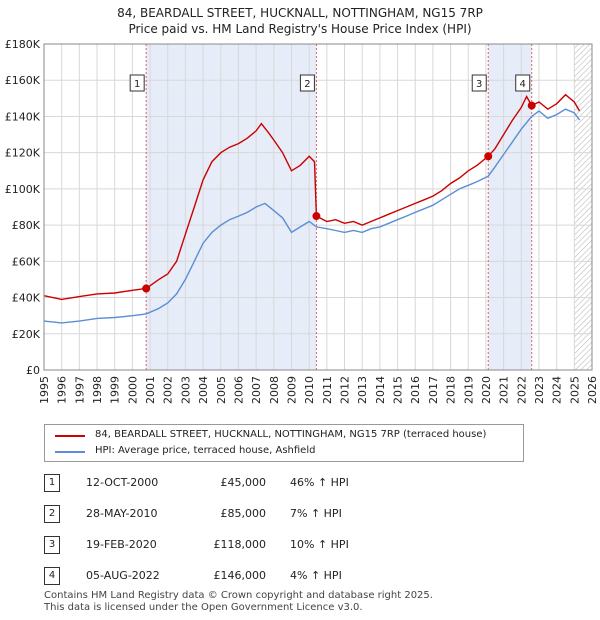 The width and height of the screenshot is (600, 620). What do you see at coordinates (504, 390) in the screenshot?
I see `x-tick-label: 2021` at bounding box center [504, 390].